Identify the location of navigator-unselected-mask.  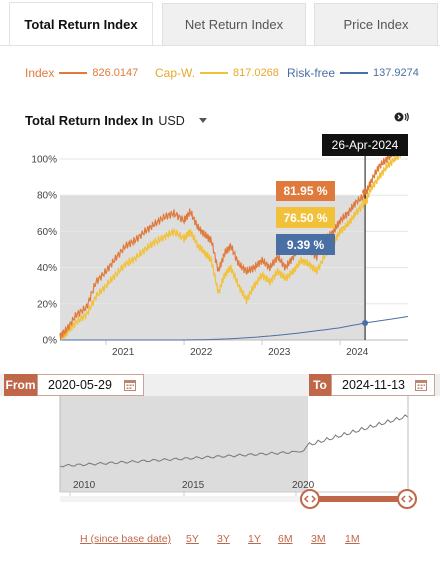
(184, 444).